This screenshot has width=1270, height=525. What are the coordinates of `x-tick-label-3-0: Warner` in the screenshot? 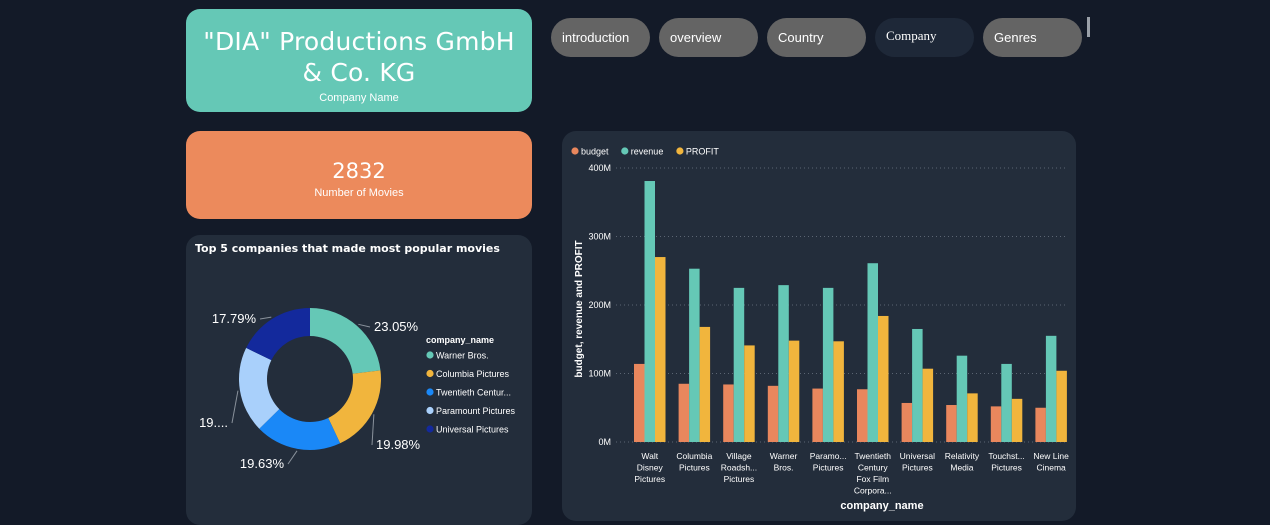 It's located at (784, 456).